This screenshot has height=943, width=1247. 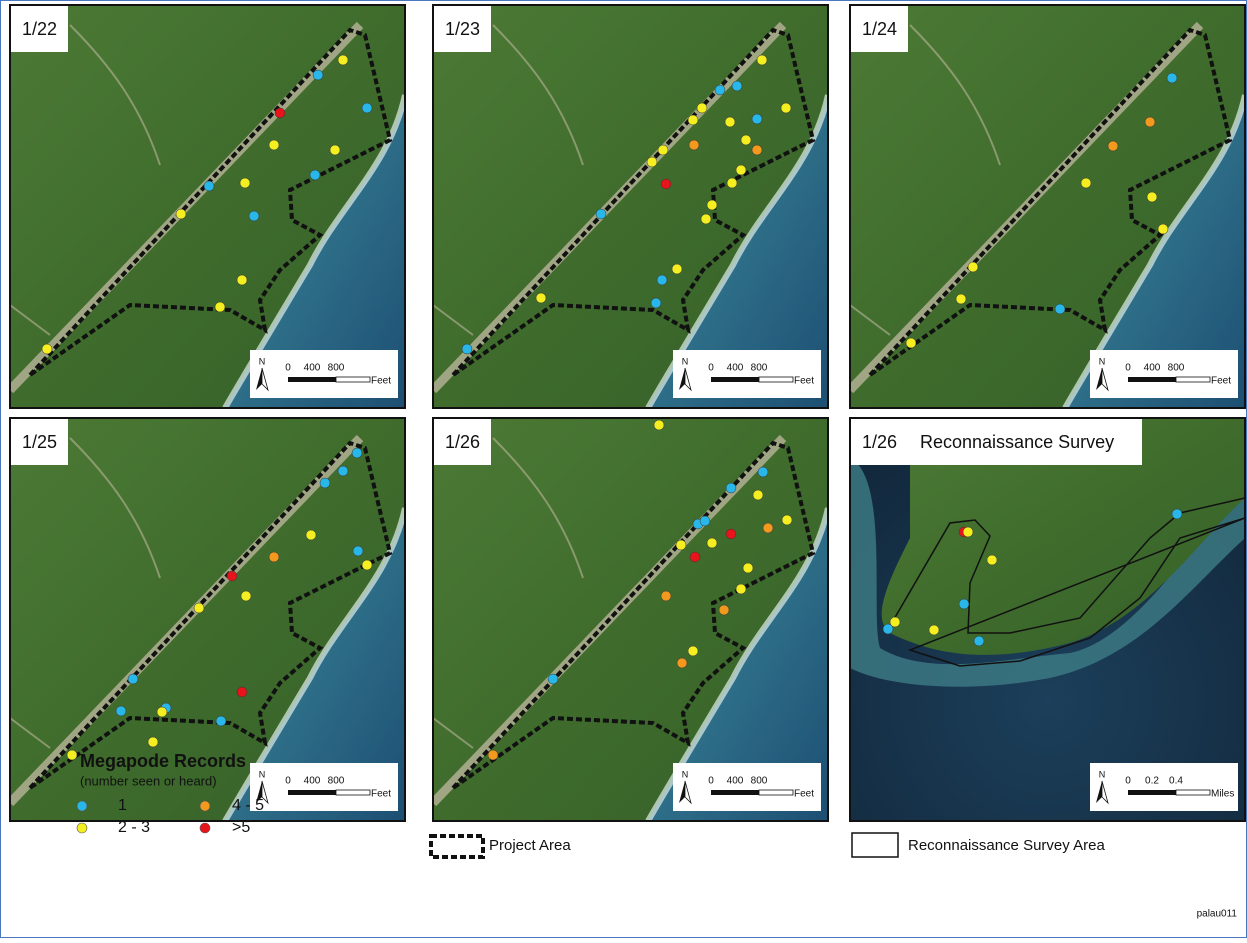 I want to click on project-area, so click(x=210, y=615).